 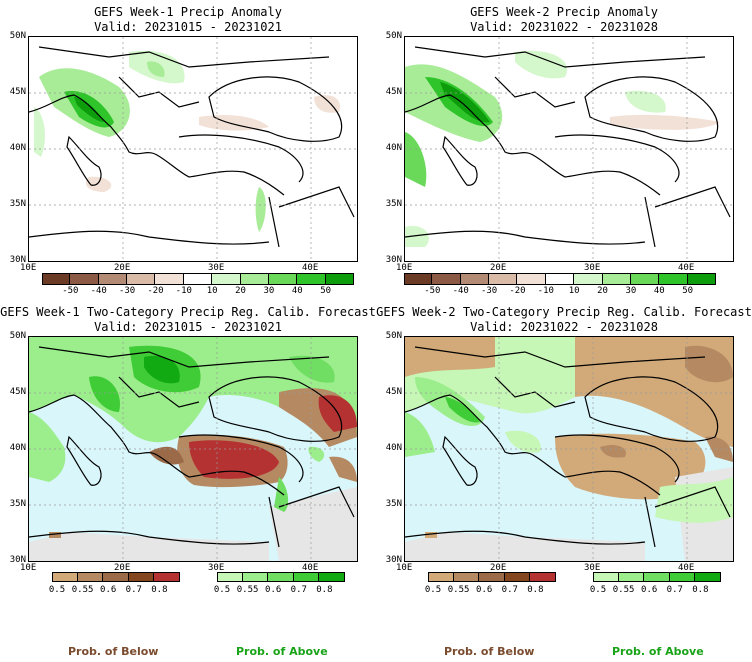 What do you see at coordinates (560, 291) in the screenshot?
I see `anomaly-colorbar-labels: -50 -40 -30 -20 -10 10 20 30 40 50` at bounding box center [560, 291].